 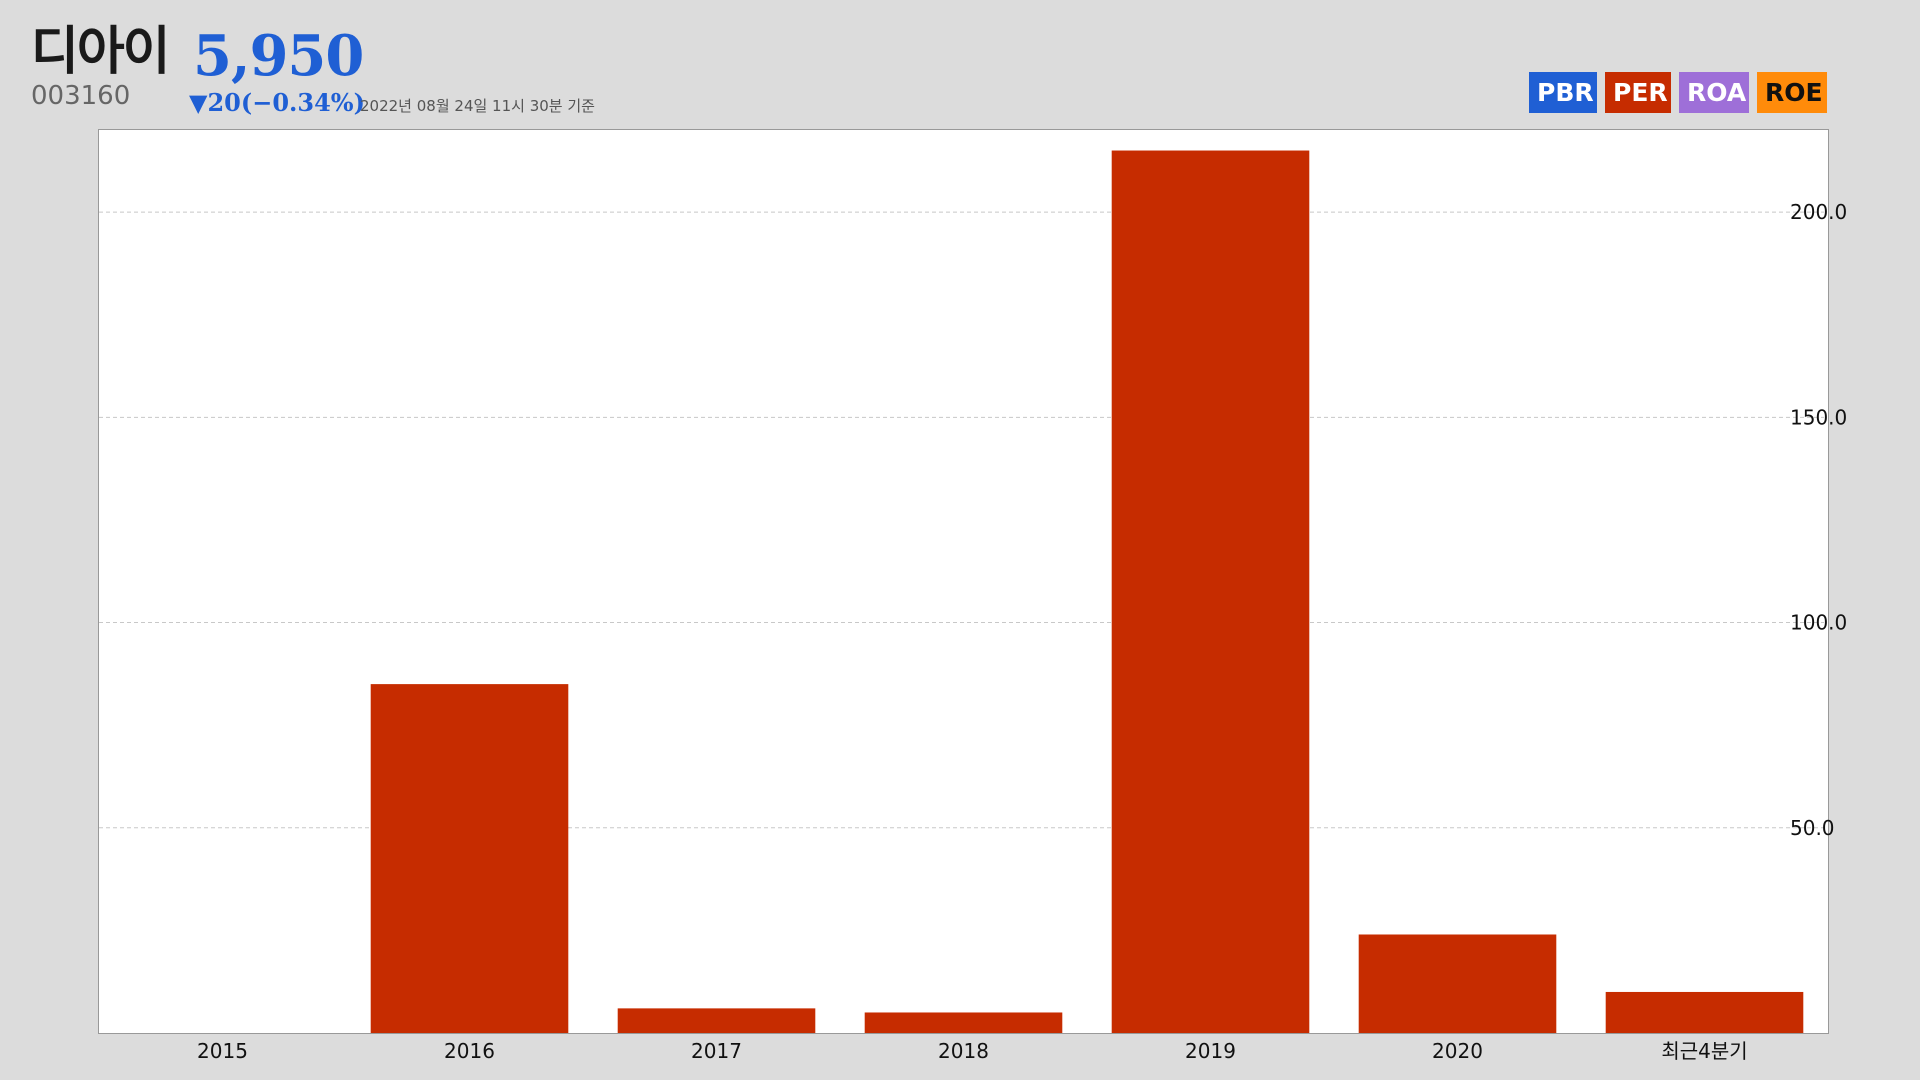 I want to click on stock-price: 5,950, so click(x=278, y=56).